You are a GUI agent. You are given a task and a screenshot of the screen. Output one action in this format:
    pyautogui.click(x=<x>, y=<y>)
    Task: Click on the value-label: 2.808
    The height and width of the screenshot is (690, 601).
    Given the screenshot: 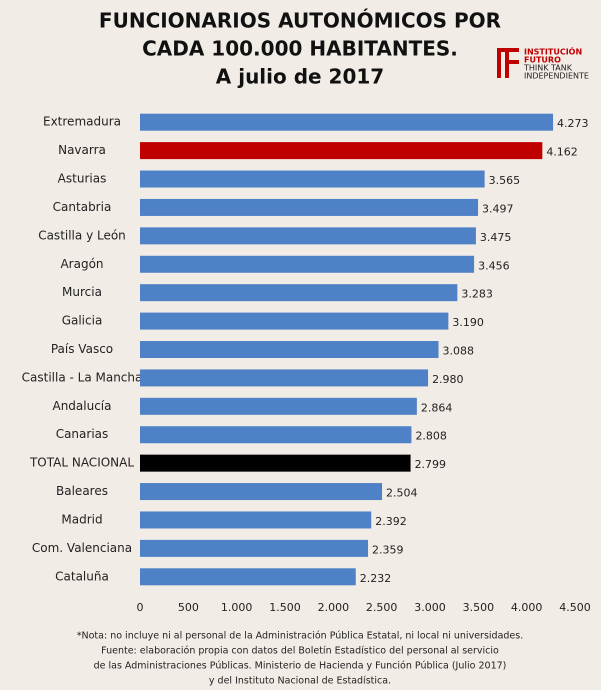 What is the action you would take?
    pyautogui.click(x=431, y=436)
    